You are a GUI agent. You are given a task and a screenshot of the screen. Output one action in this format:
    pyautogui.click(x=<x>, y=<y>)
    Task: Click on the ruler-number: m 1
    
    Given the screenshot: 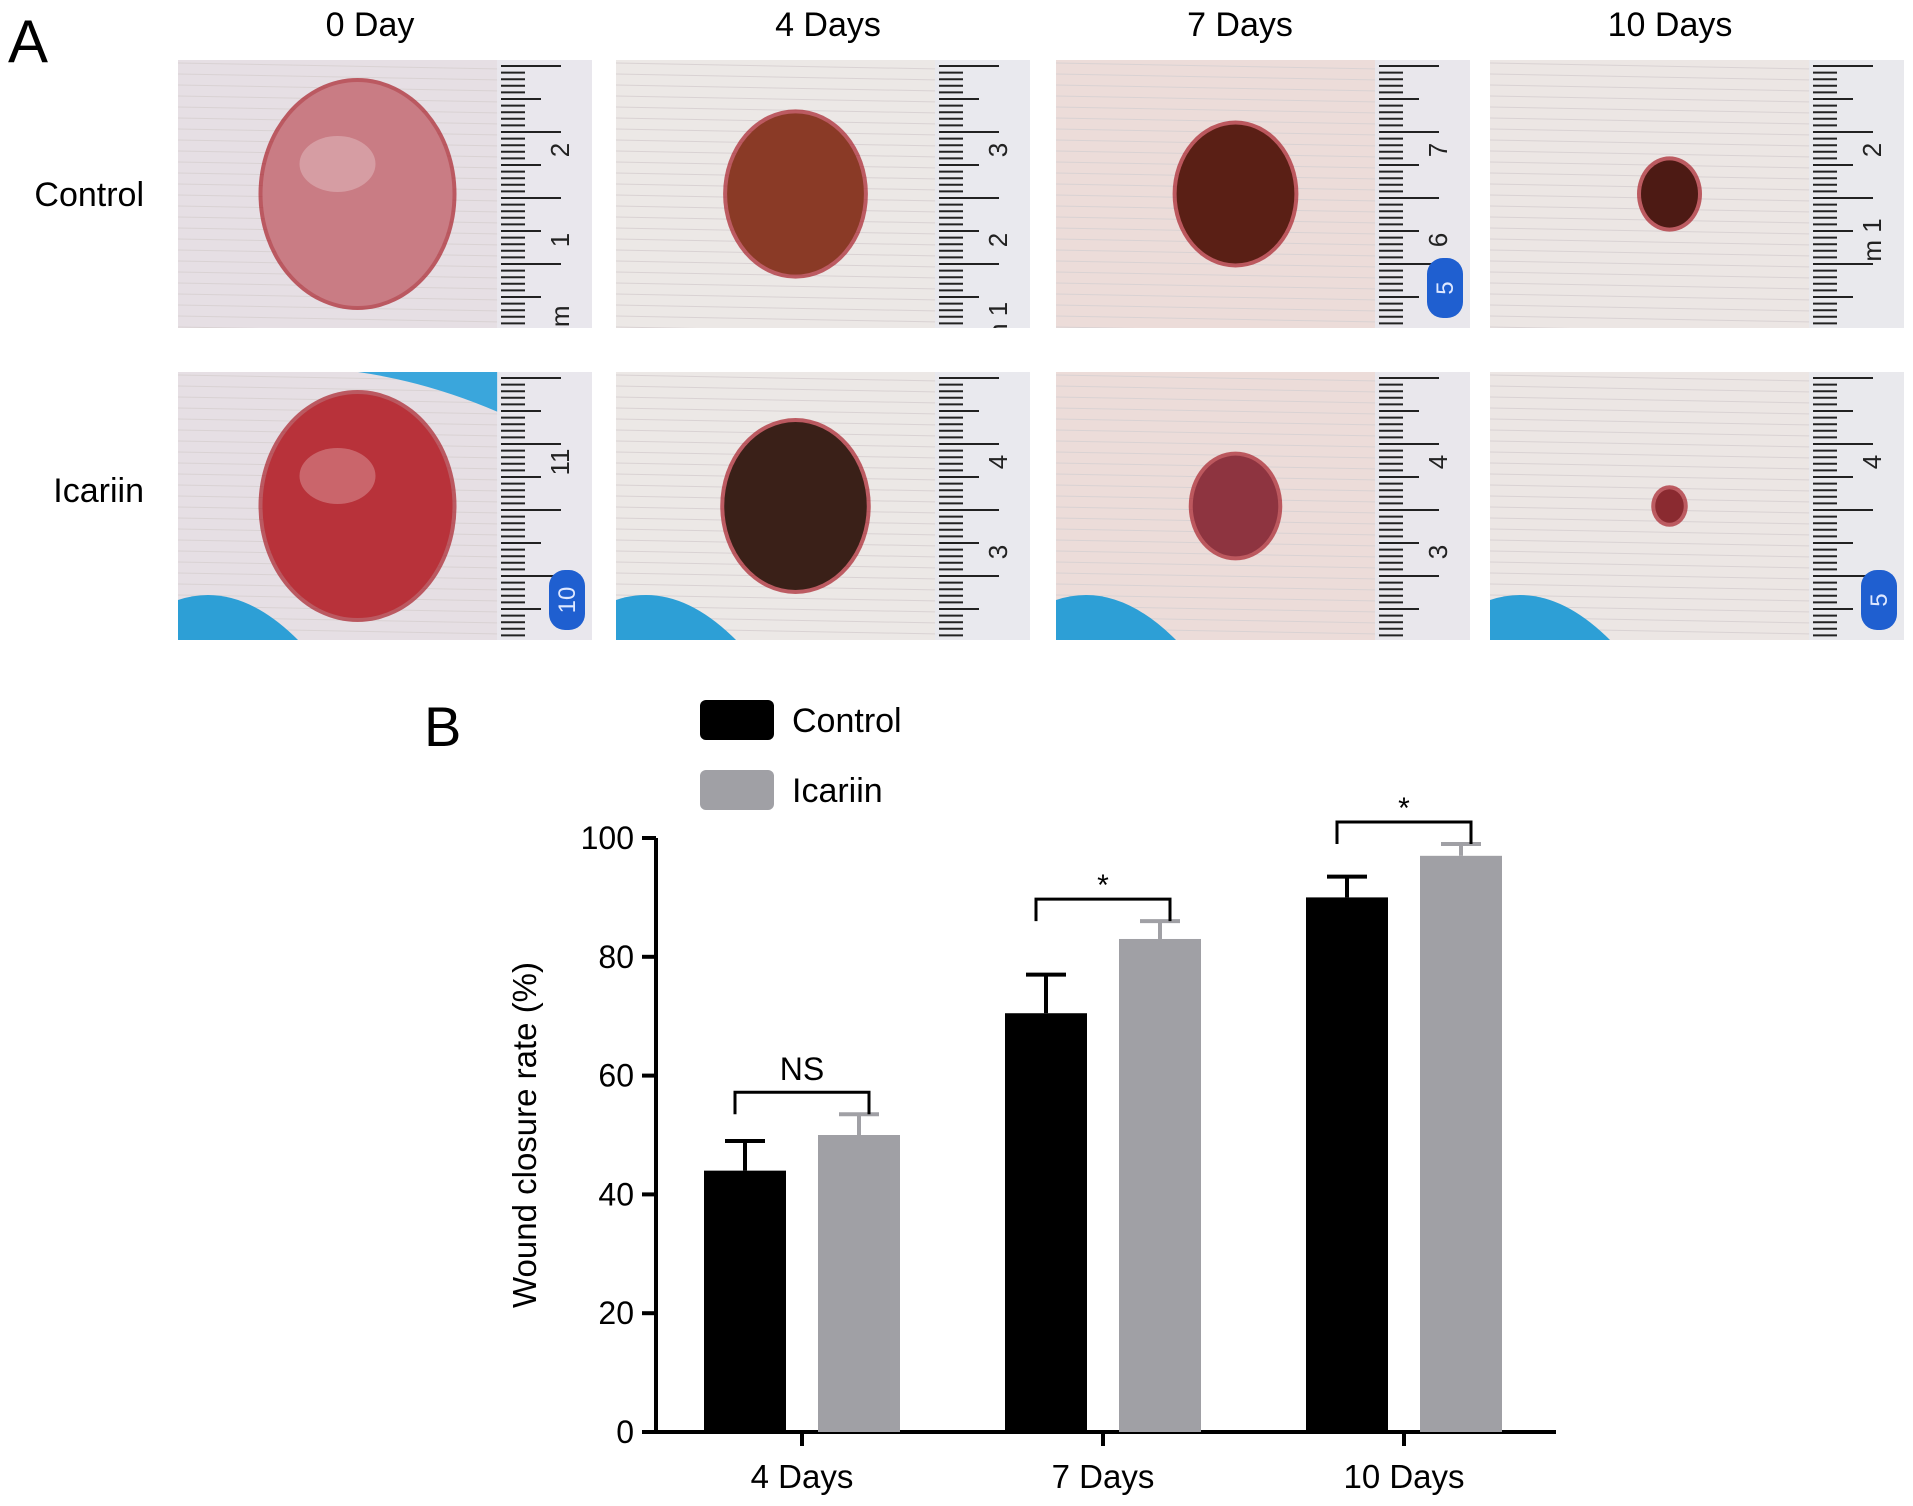 What is the action you would take?
    pyautogui.click(x=1872, y=239)
    